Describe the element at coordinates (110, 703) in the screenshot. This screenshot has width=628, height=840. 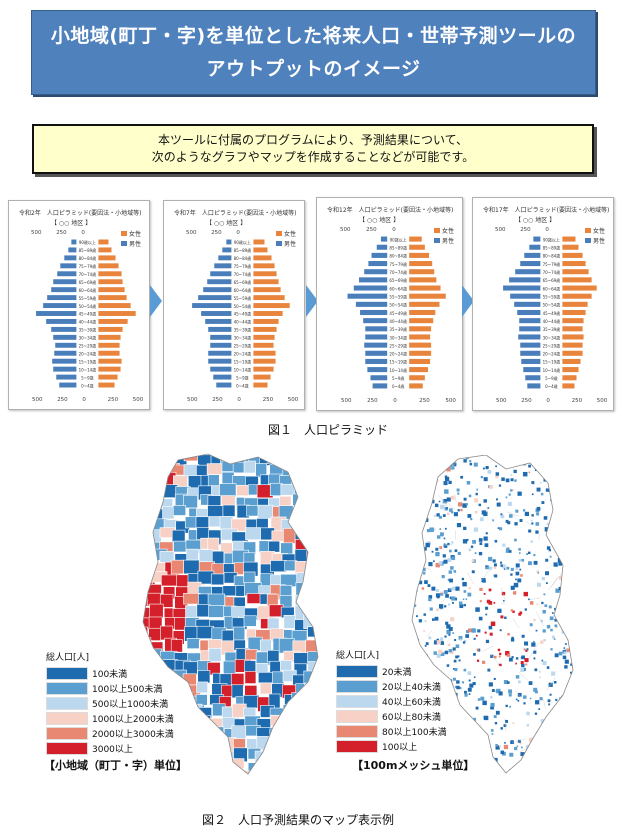
I see `legend-item: 500以上1000未満` at that location.